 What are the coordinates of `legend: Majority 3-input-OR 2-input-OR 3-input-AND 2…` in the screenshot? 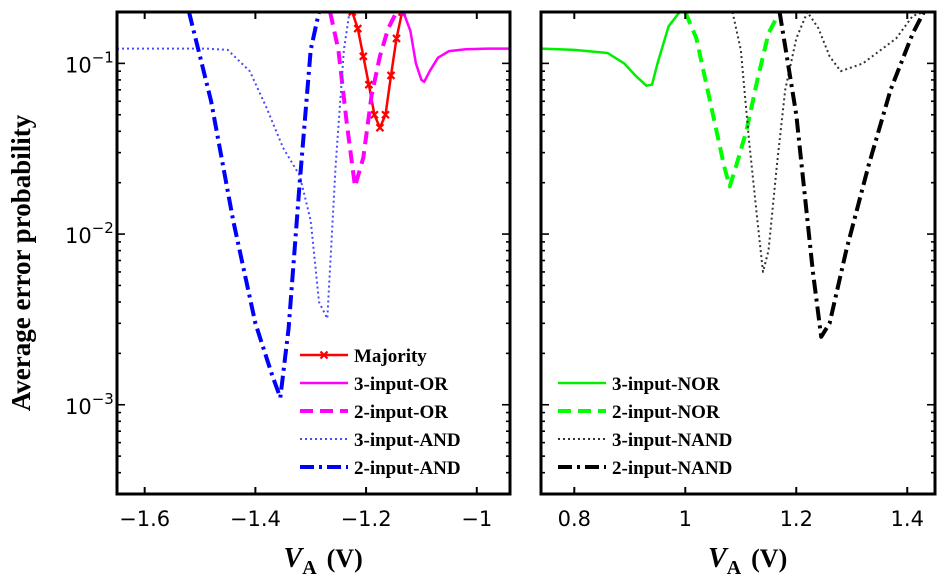 It's located at (380, 412).